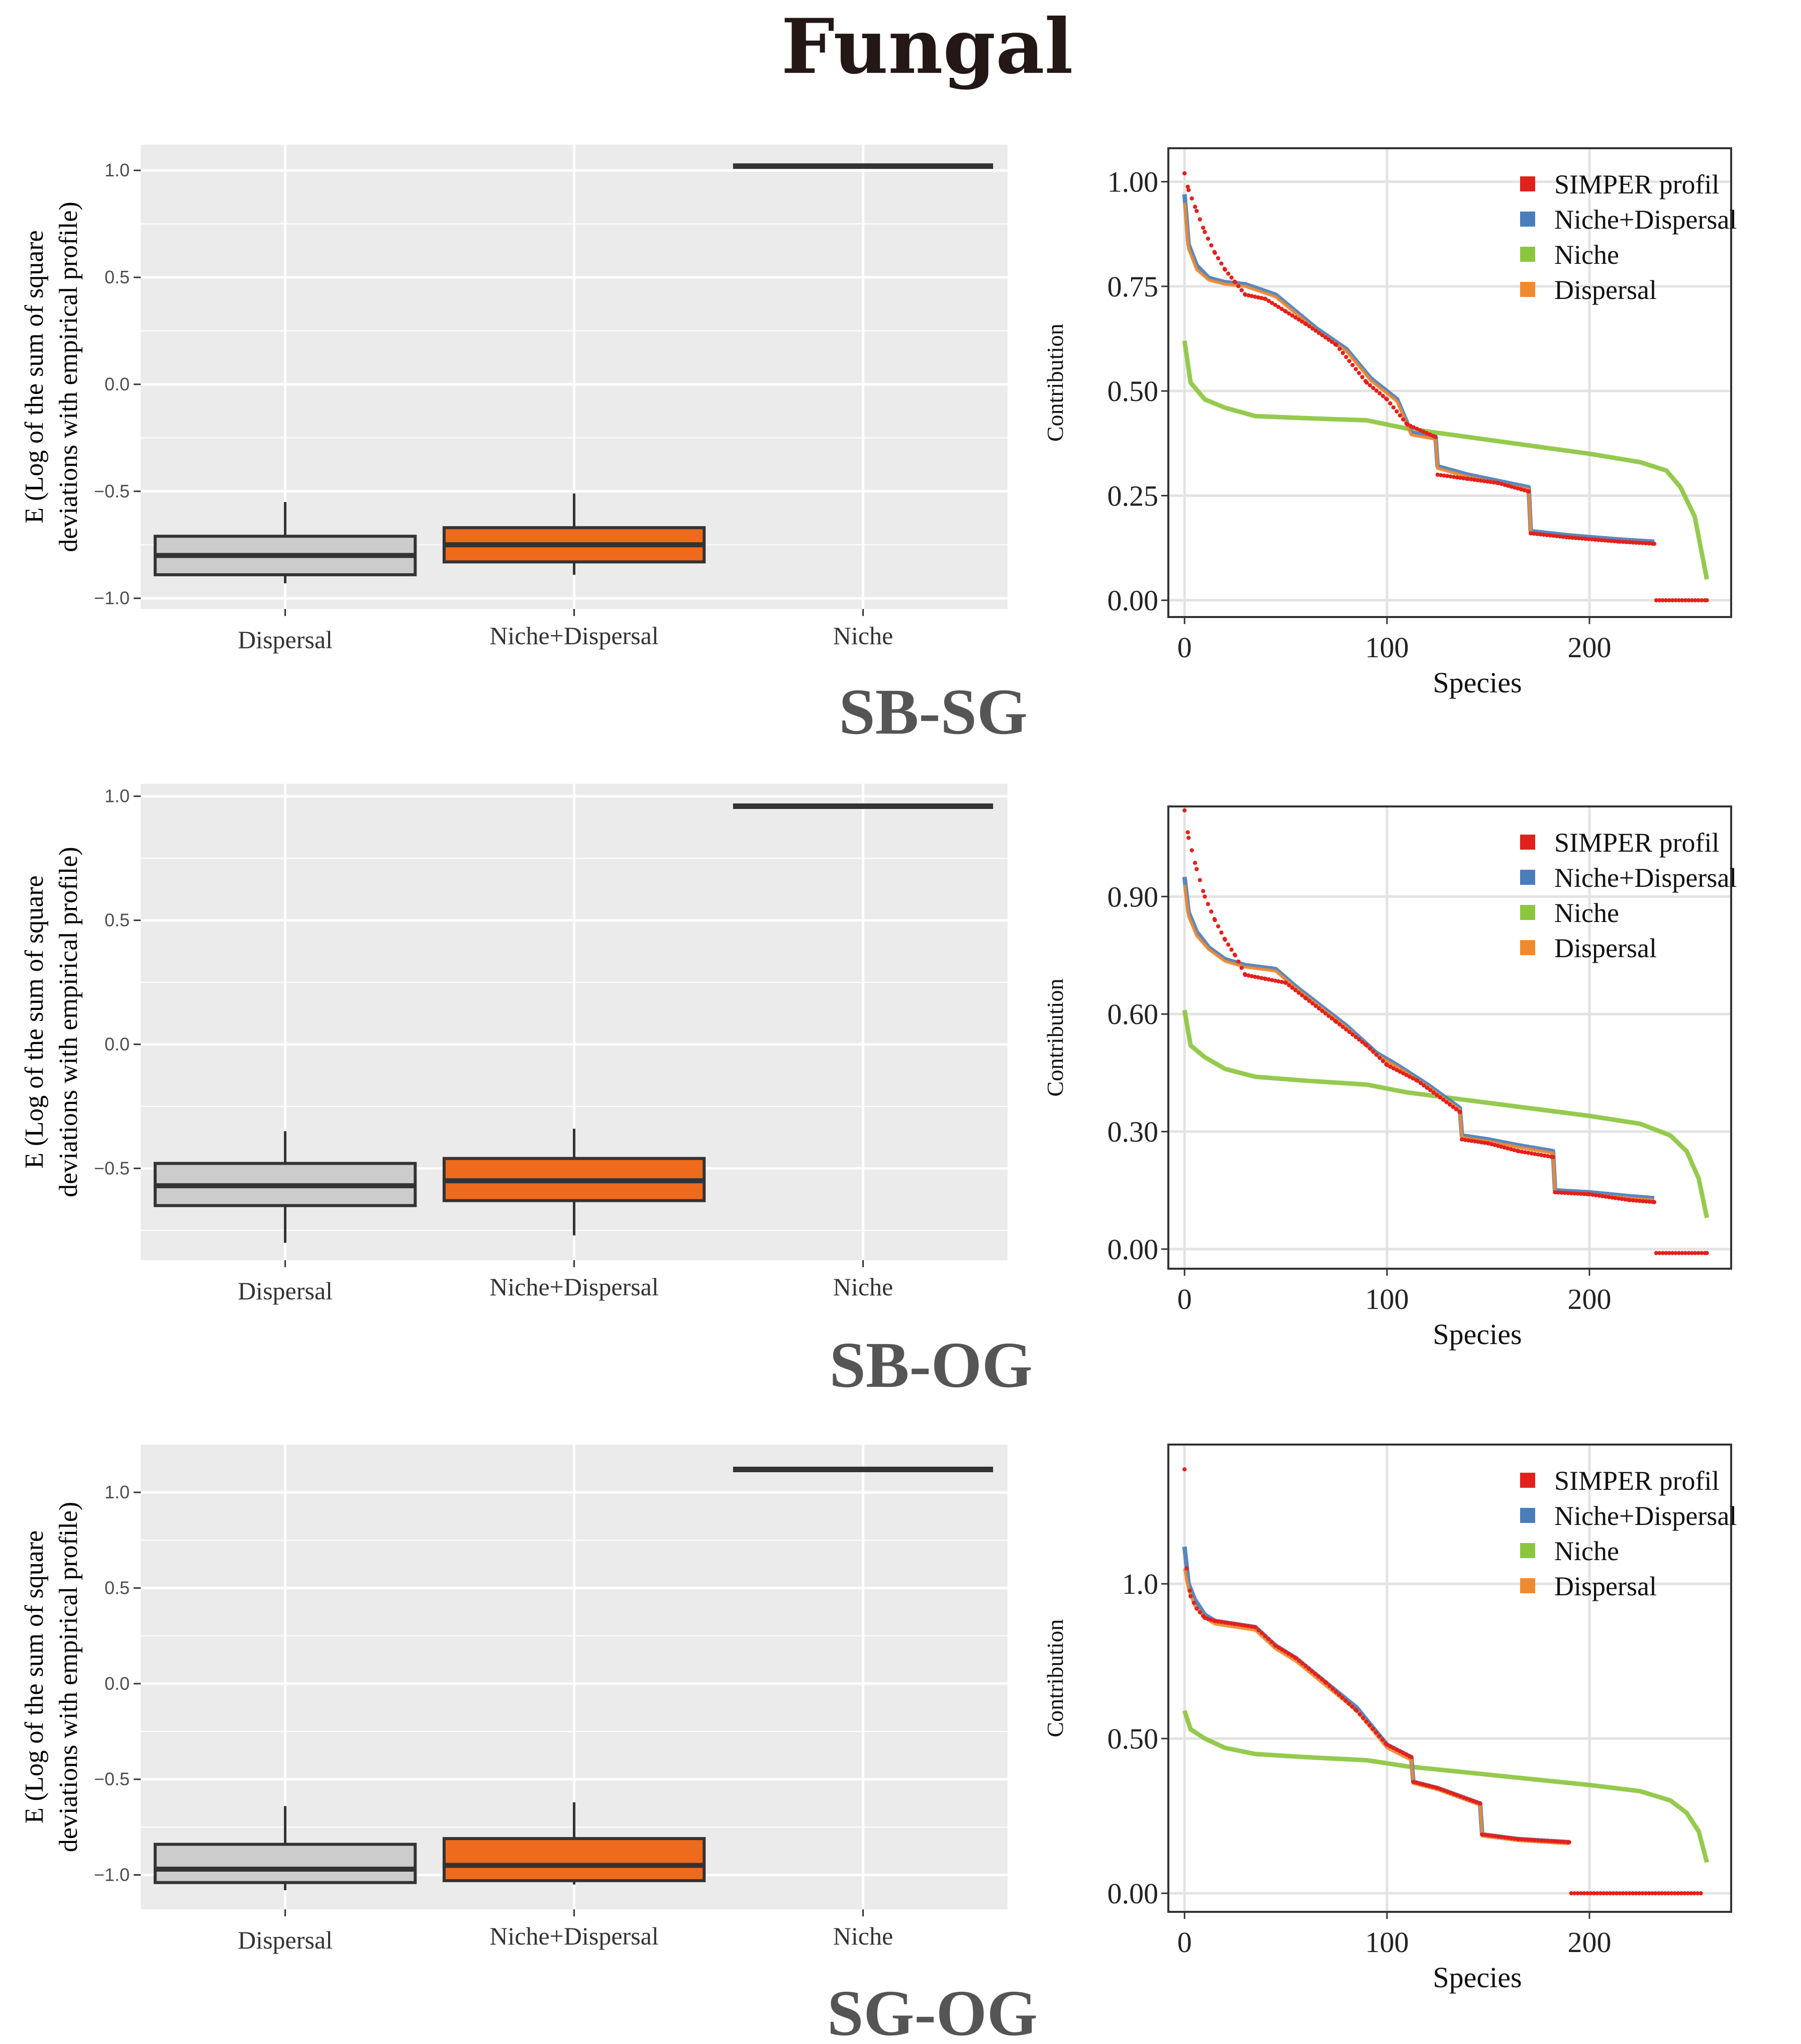 The image size is (1801, 2044). What do you see at coordinates (1605, 1586) in the screenshot?
I see `legend-label: Dispersal` at bounding box center [1605, 1586].